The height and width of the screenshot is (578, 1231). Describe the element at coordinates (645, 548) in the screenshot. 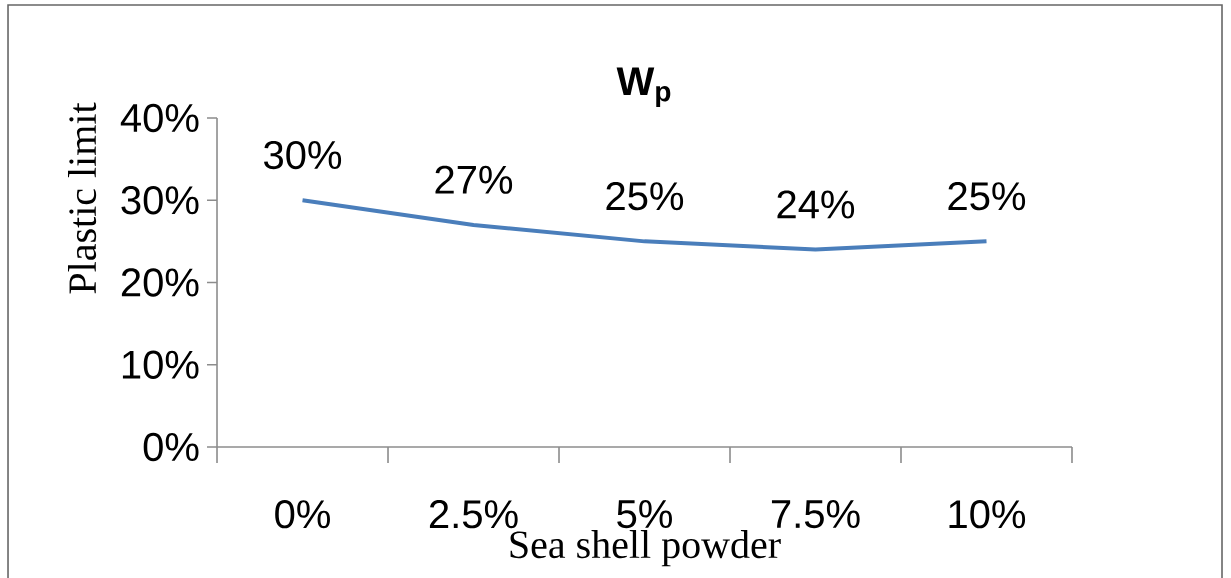

I see `x-axis-title: Sea shell powder` at that location.